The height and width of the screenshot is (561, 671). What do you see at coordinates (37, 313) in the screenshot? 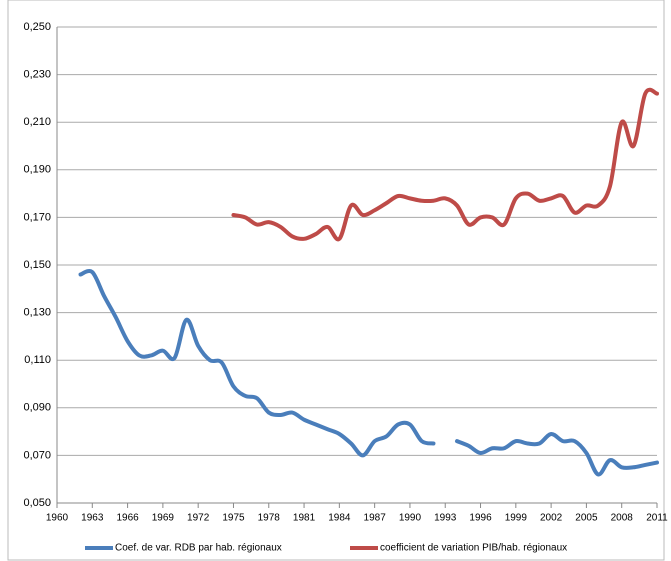
I see `y-tick-label: 0,130` at bounding box center [37, 313].